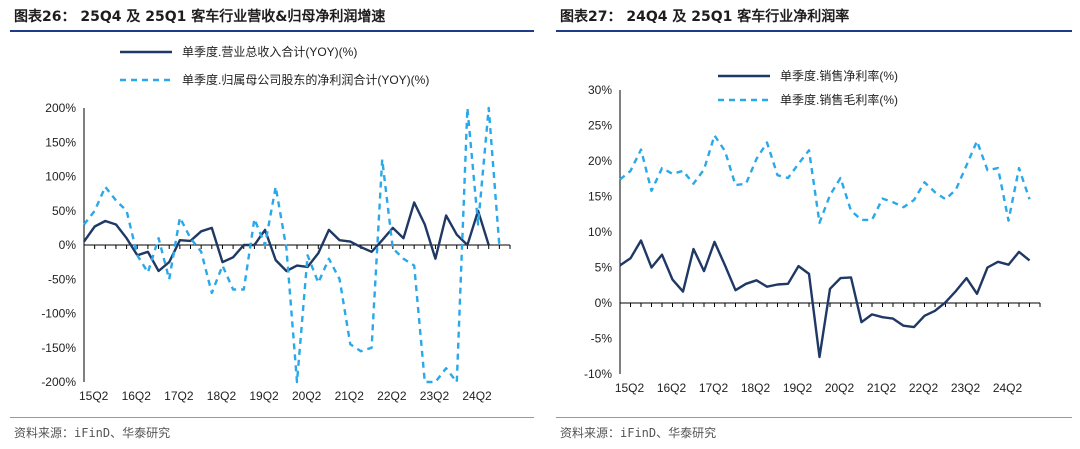  I want to click on y-tick-label: -100%, so click(58, 314).